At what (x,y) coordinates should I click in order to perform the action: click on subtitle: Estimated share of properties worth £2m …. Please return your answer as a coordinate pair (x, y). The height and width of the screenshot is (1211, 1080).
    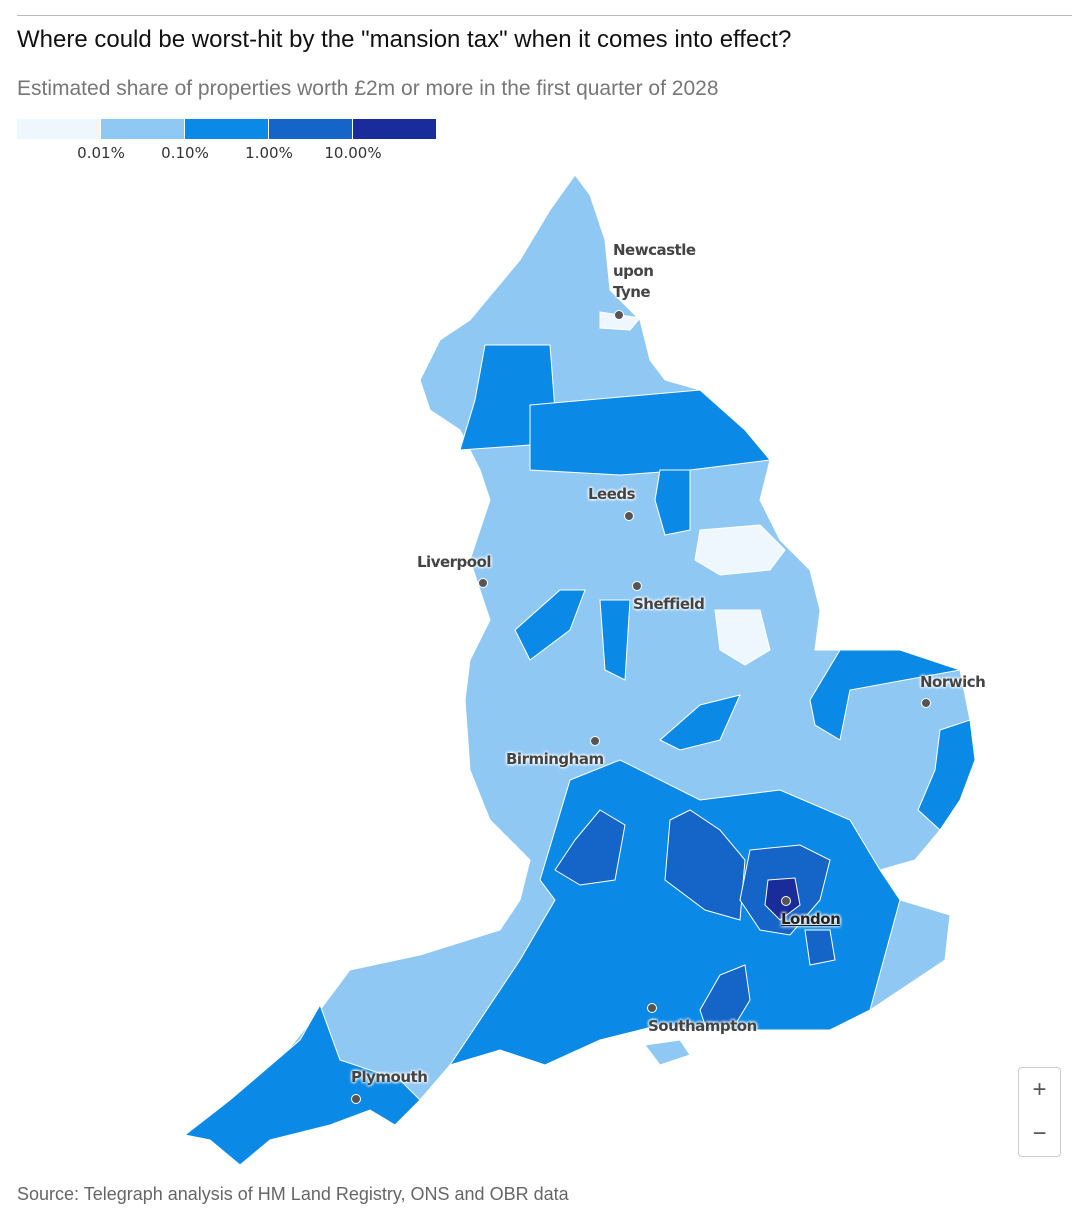
    Looking at the image, I should click on (368, 88).